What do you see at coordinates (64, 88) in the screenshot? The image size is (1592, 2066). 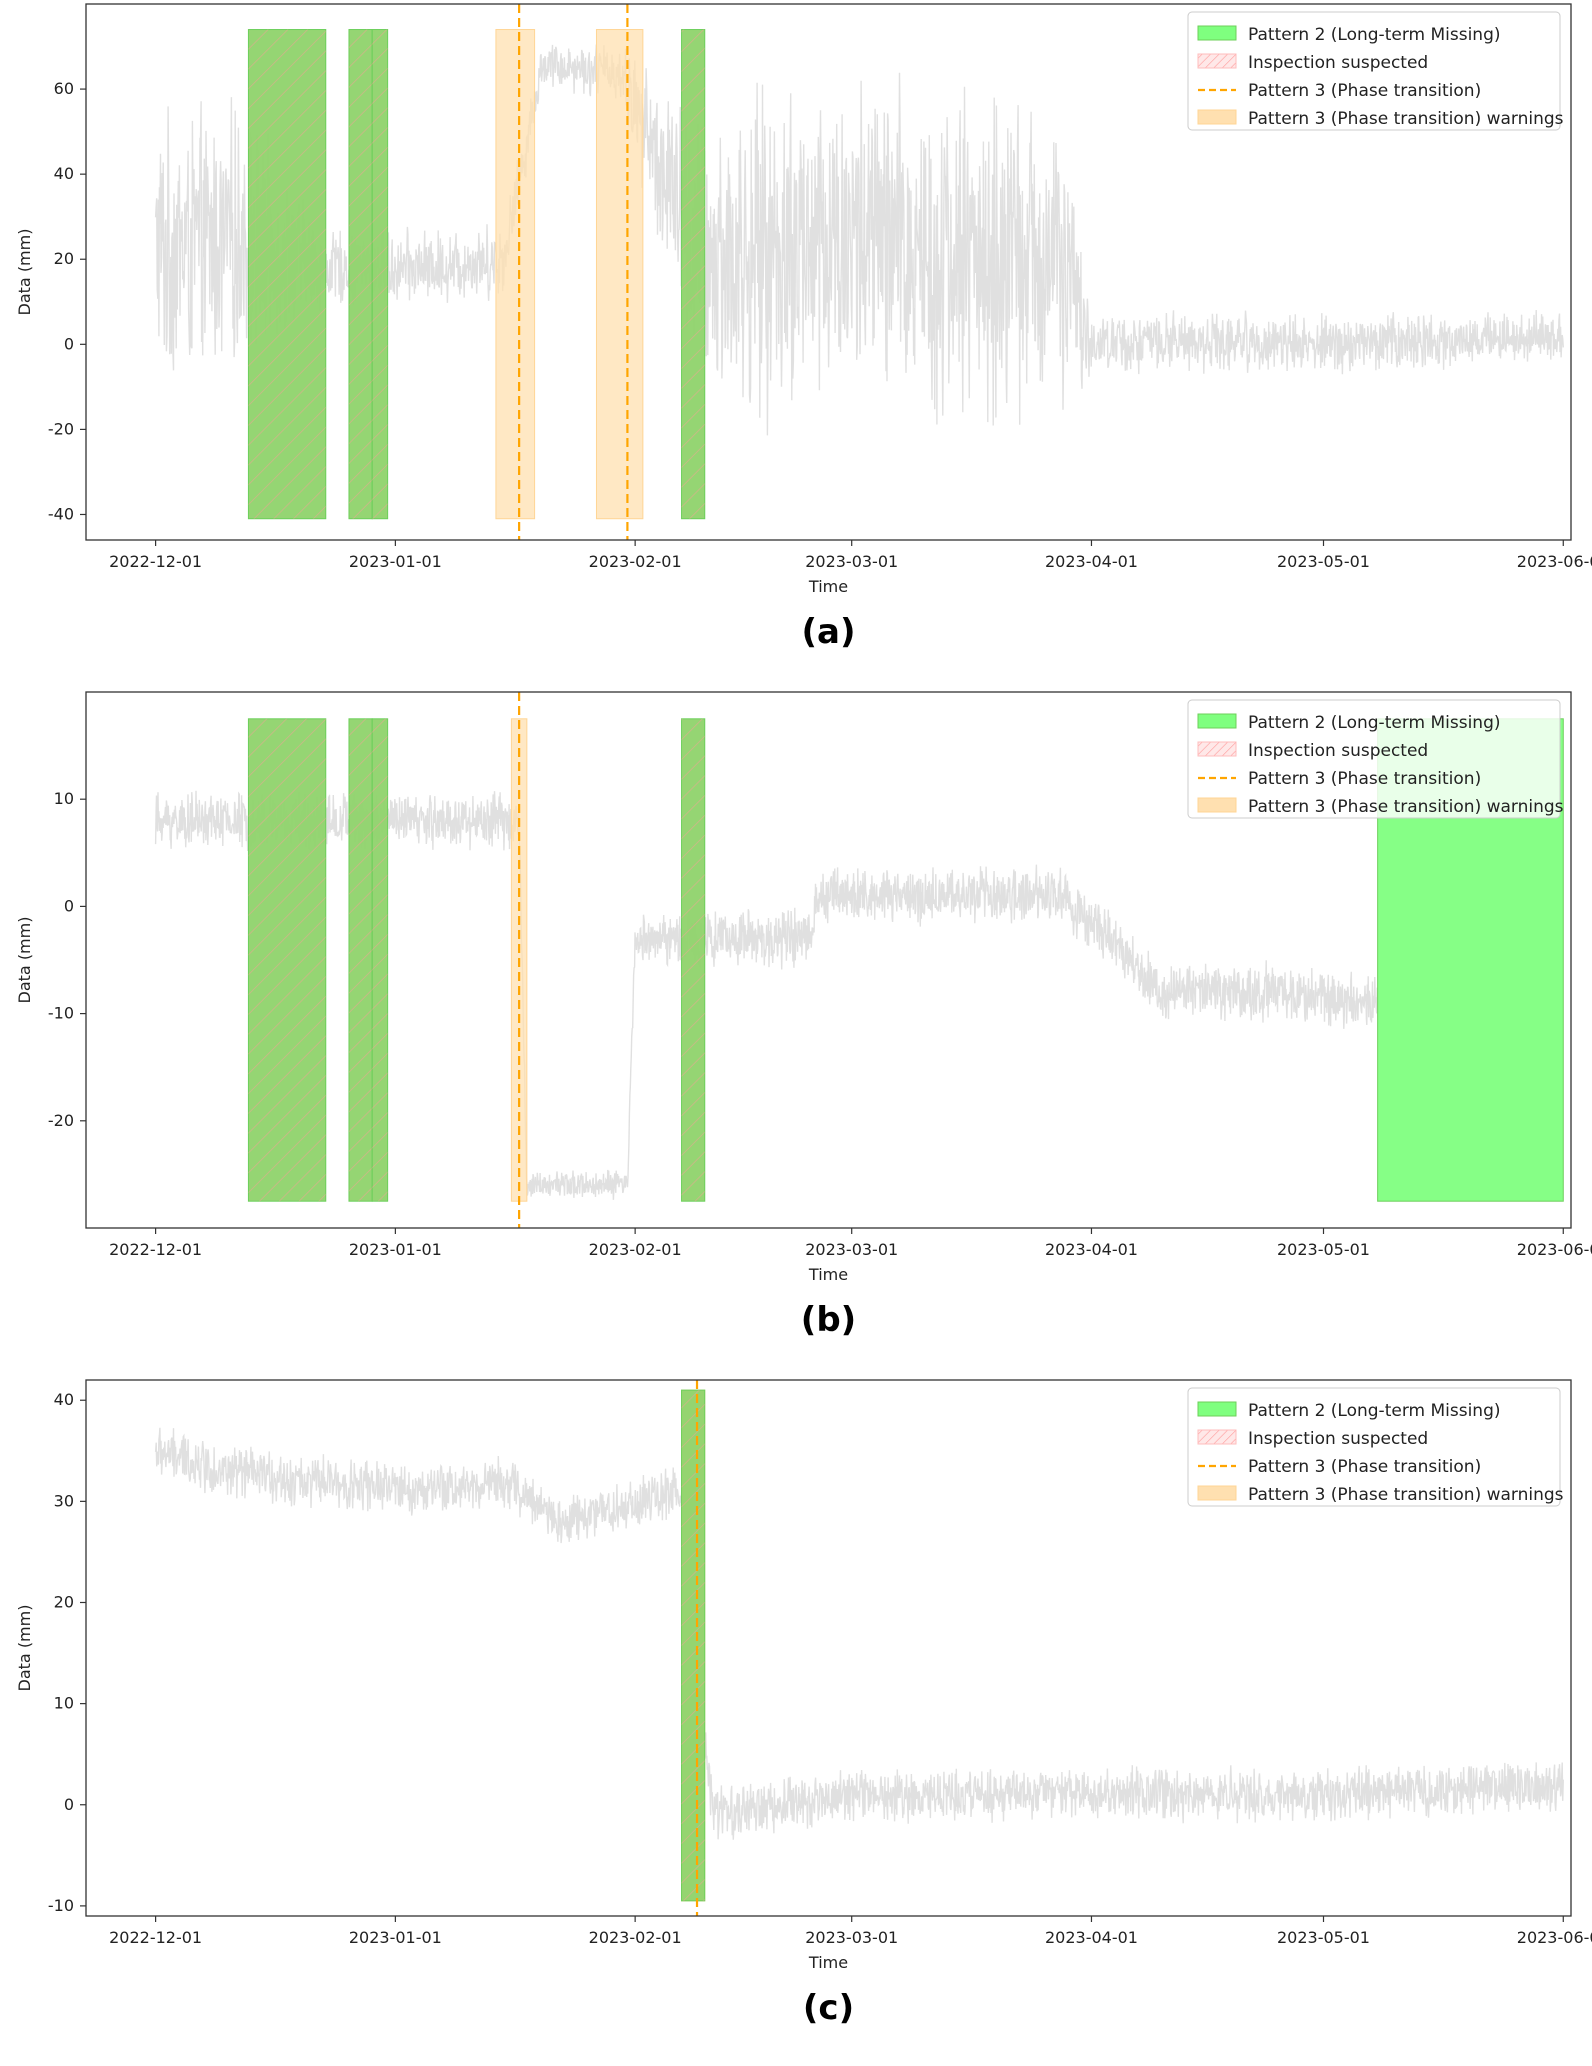 I see `y-tick-label: 60` at bounding box center [64, 88].